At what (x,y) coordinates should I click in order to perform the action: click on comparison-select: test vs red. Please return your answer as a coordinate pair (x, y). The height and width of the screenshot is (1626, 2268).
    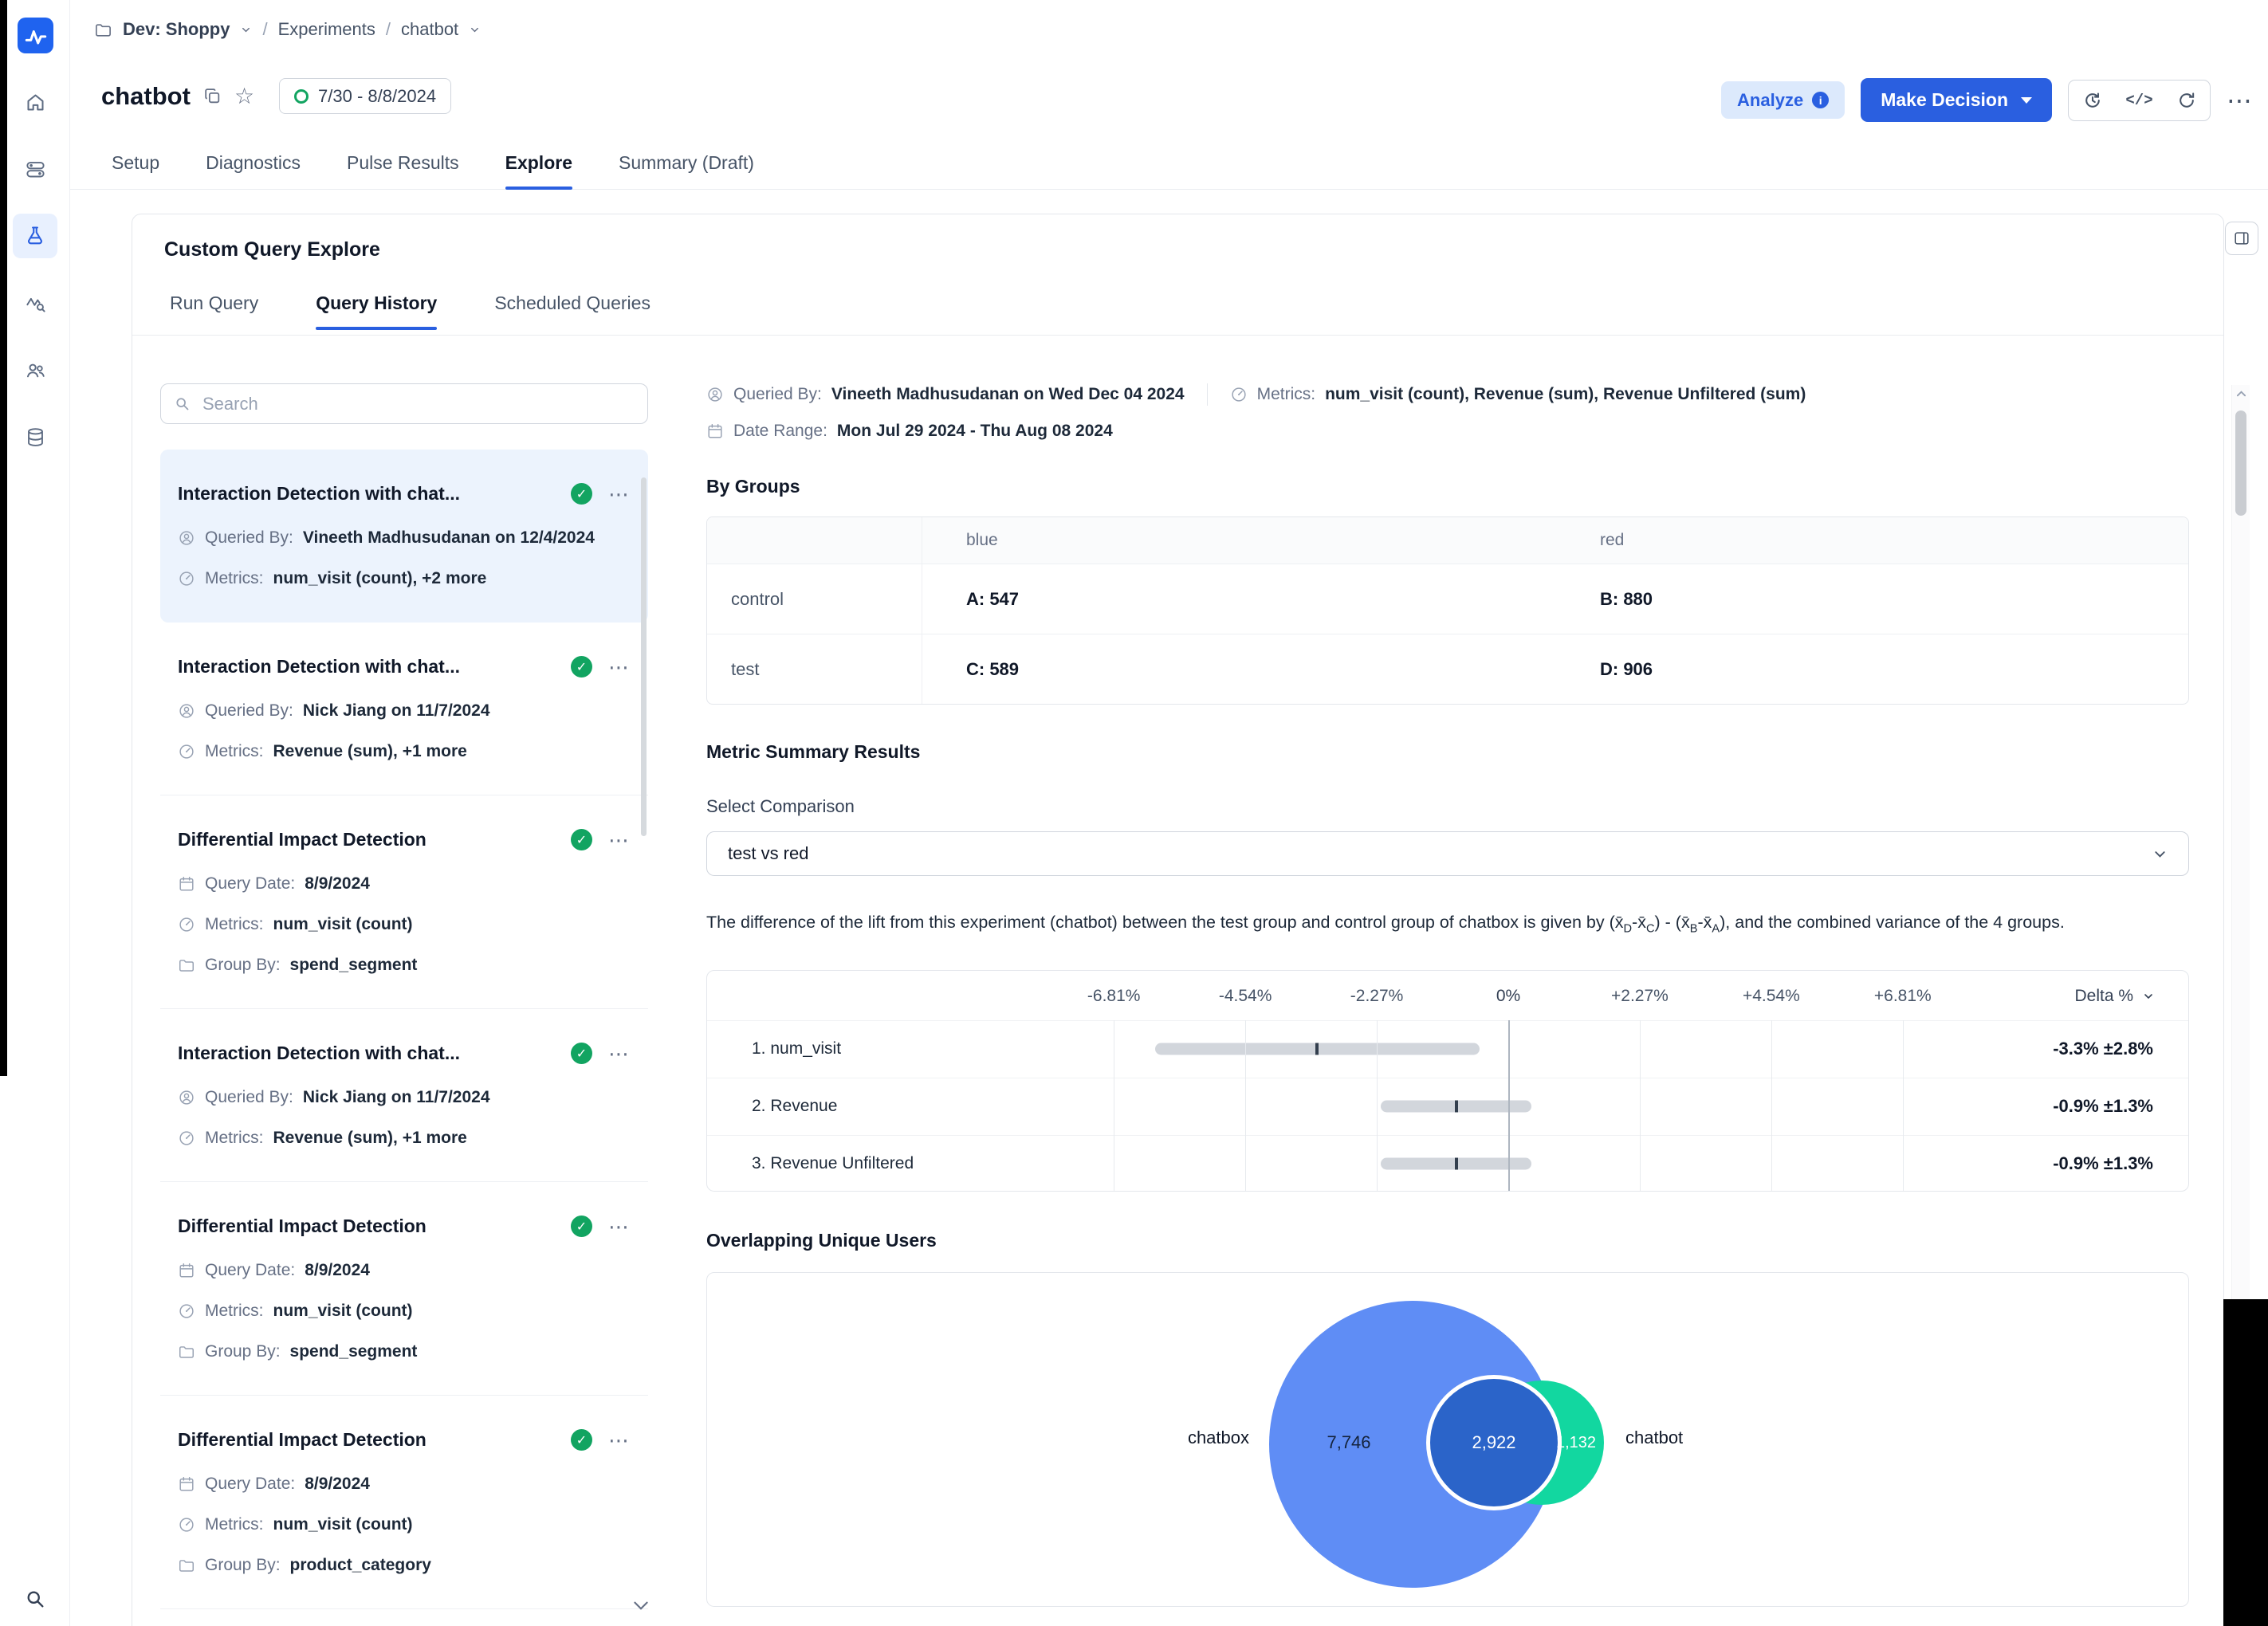
    Looking at the image, I should click on (1448, 854).